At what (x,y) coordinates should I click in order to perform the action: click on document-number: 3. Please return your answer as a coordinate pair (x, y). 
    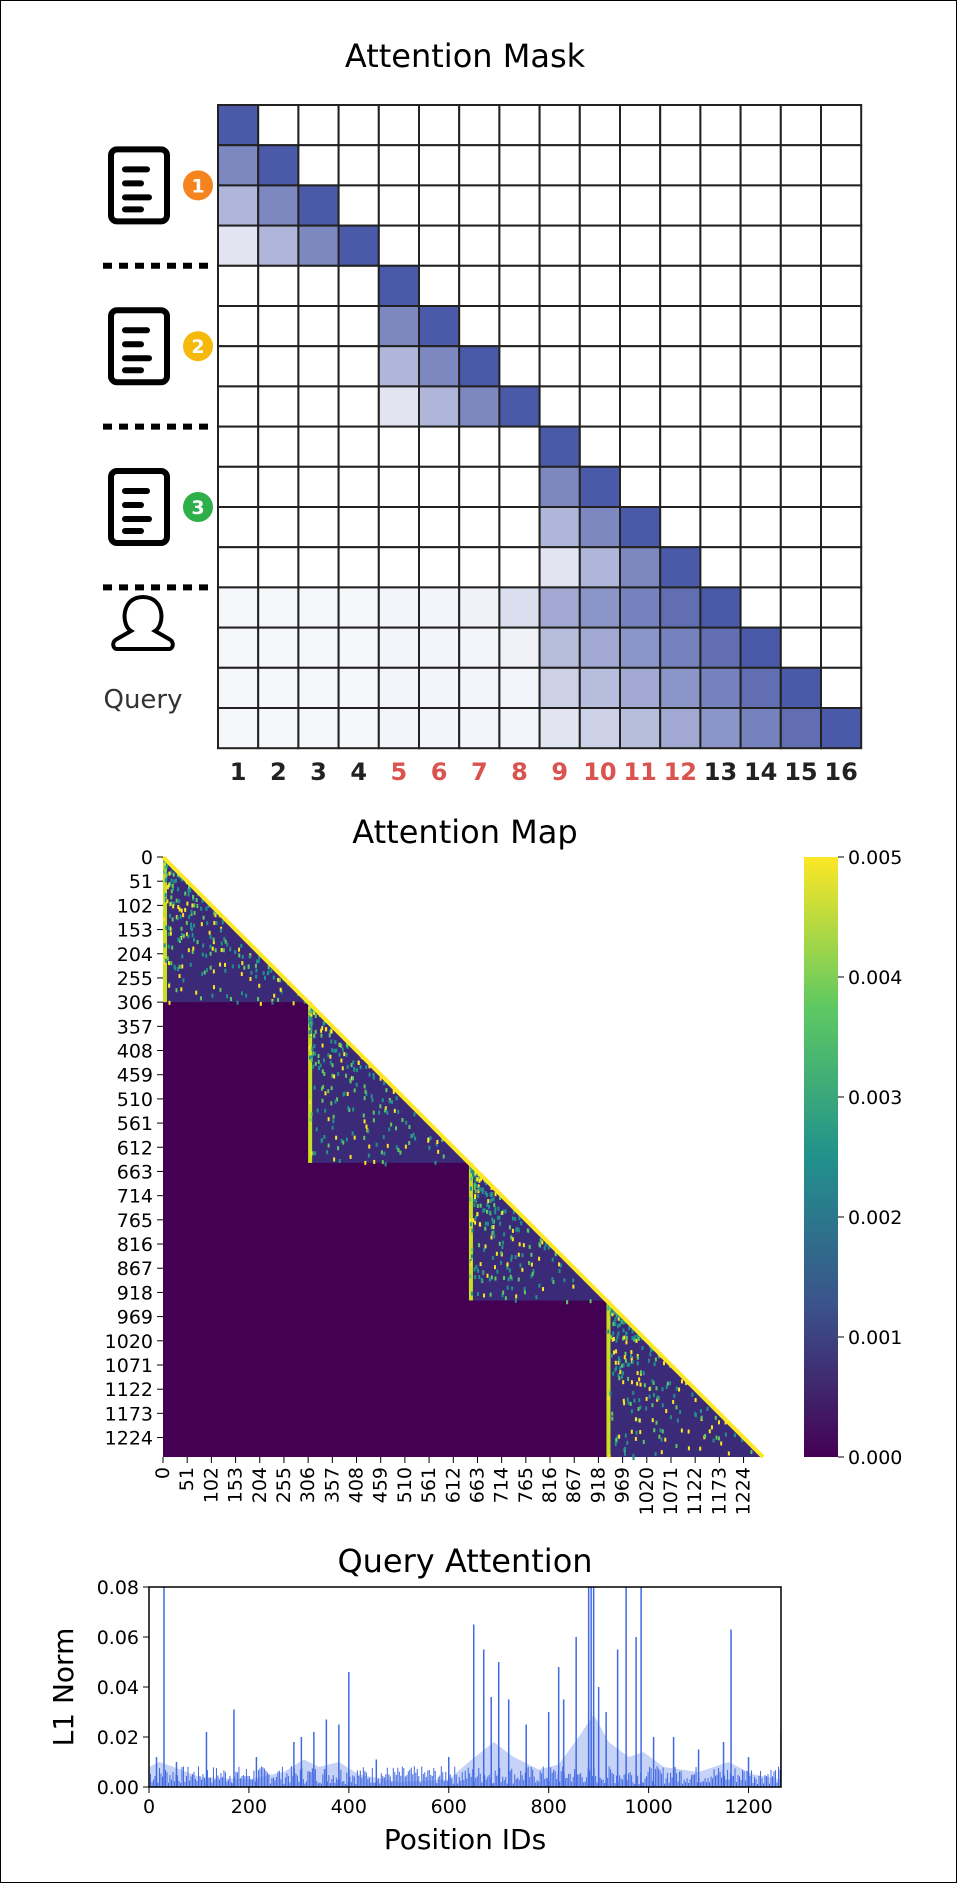
    Looking at the image, I should click on (197, 508).